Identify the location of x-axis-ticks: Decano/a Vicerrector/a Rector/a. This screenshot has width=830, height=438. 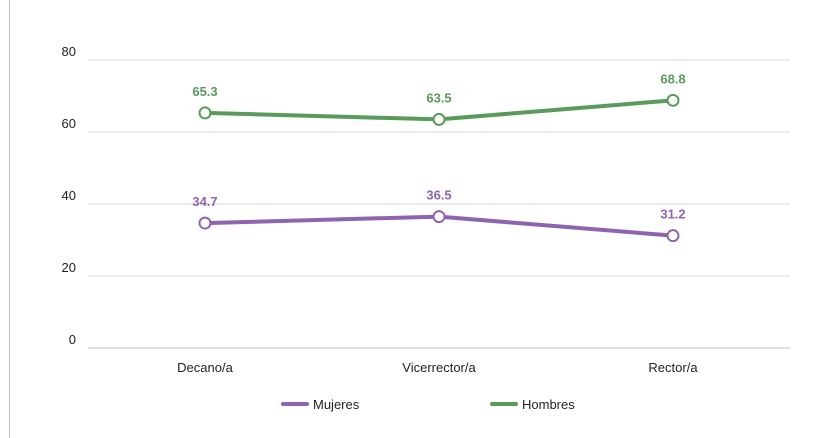
(437, 367).